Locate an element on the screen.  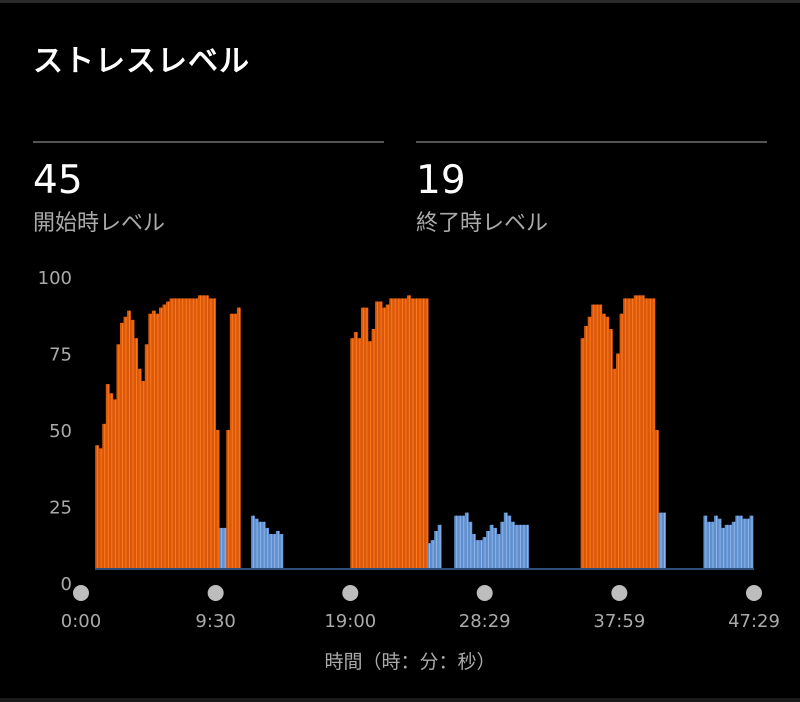
end-level-value: 19 is located at coordinates (441, 180).